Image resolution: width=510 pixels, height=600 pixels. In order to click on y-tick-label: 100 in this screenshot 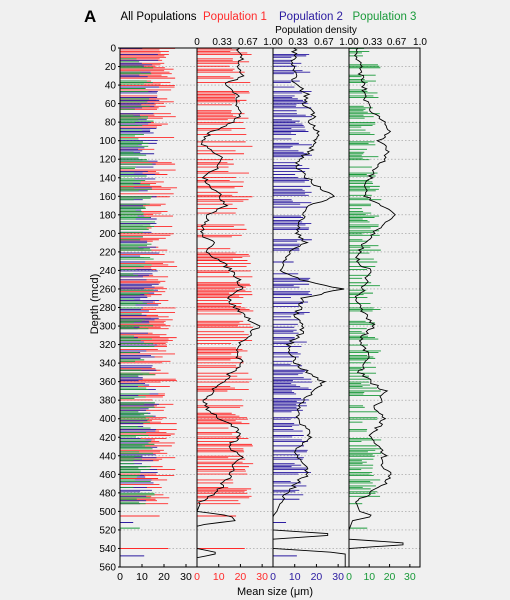, I will do `click(107, 141)`.